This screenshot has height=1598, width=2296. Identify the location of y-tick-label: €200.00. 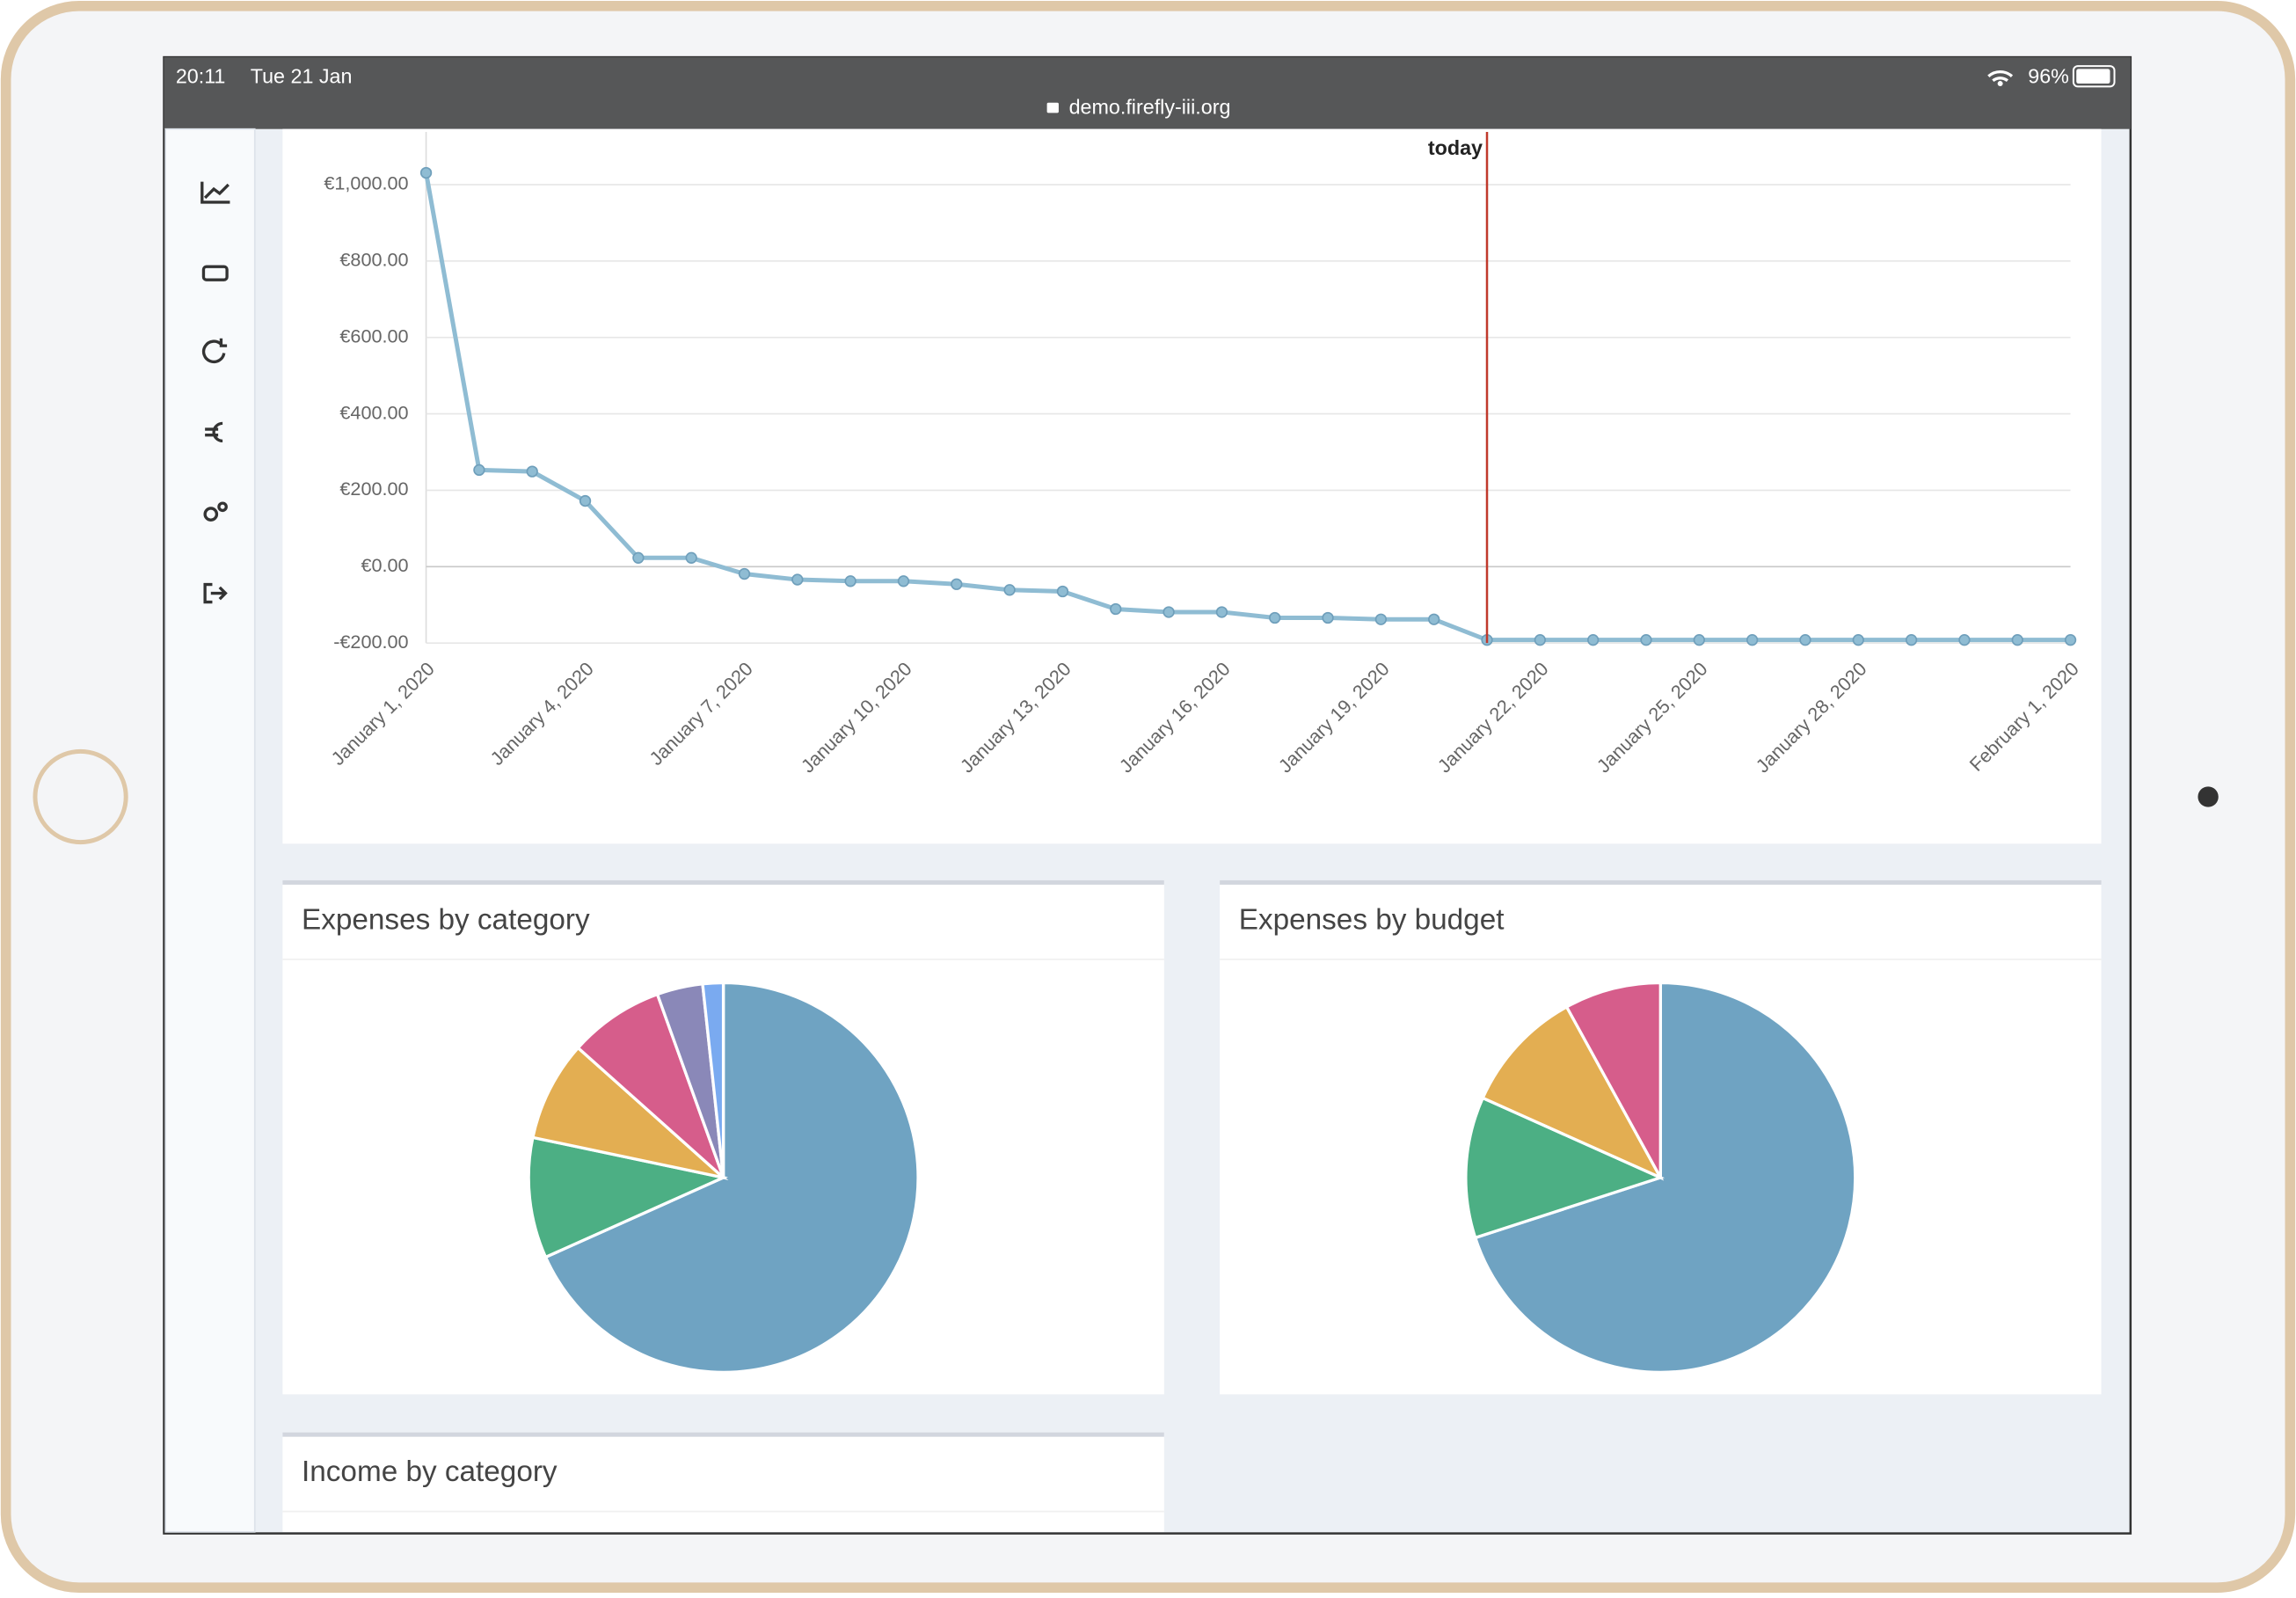
(373, 489).